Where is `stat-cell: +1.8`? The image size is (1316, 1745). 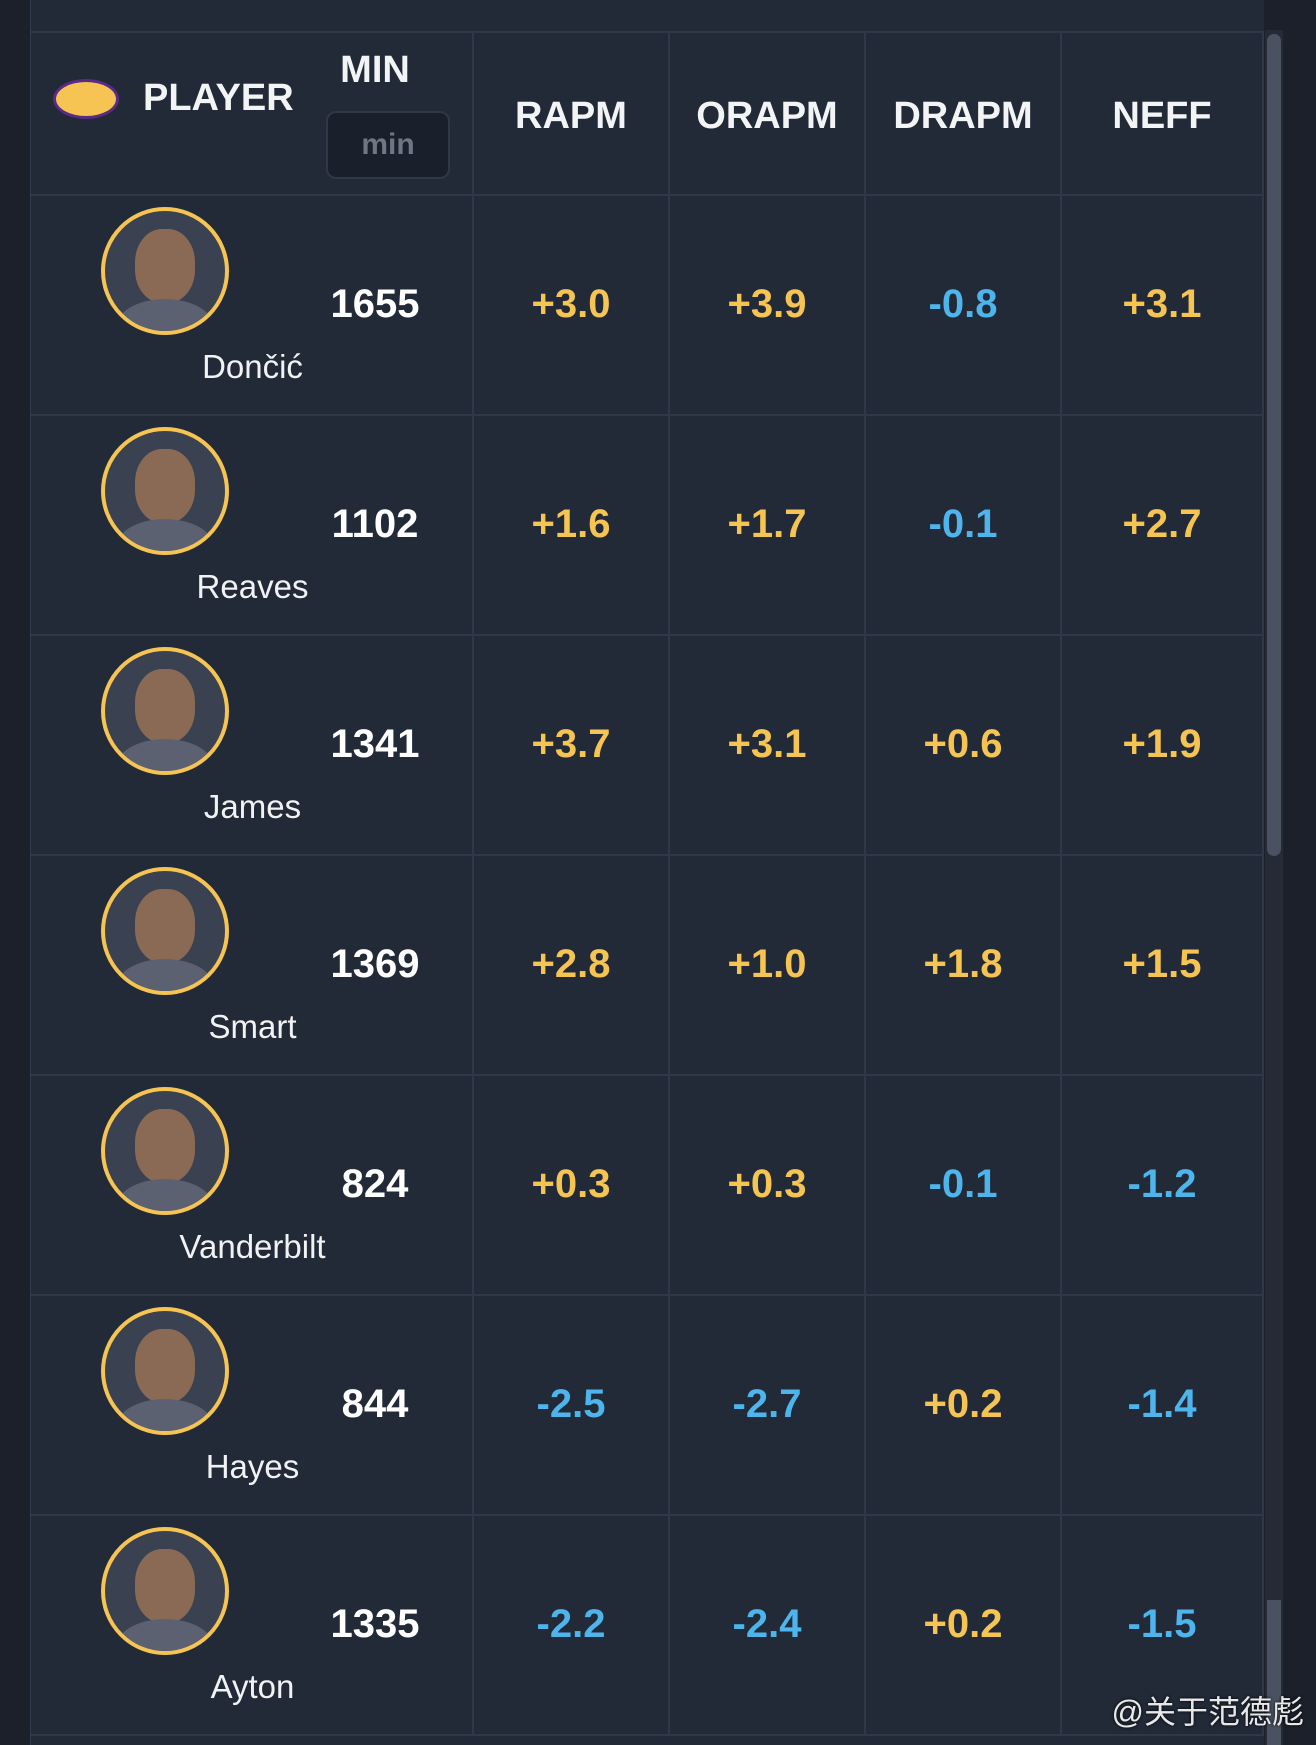
stat-cell: +1.8 is located at coordinates (964, 966).